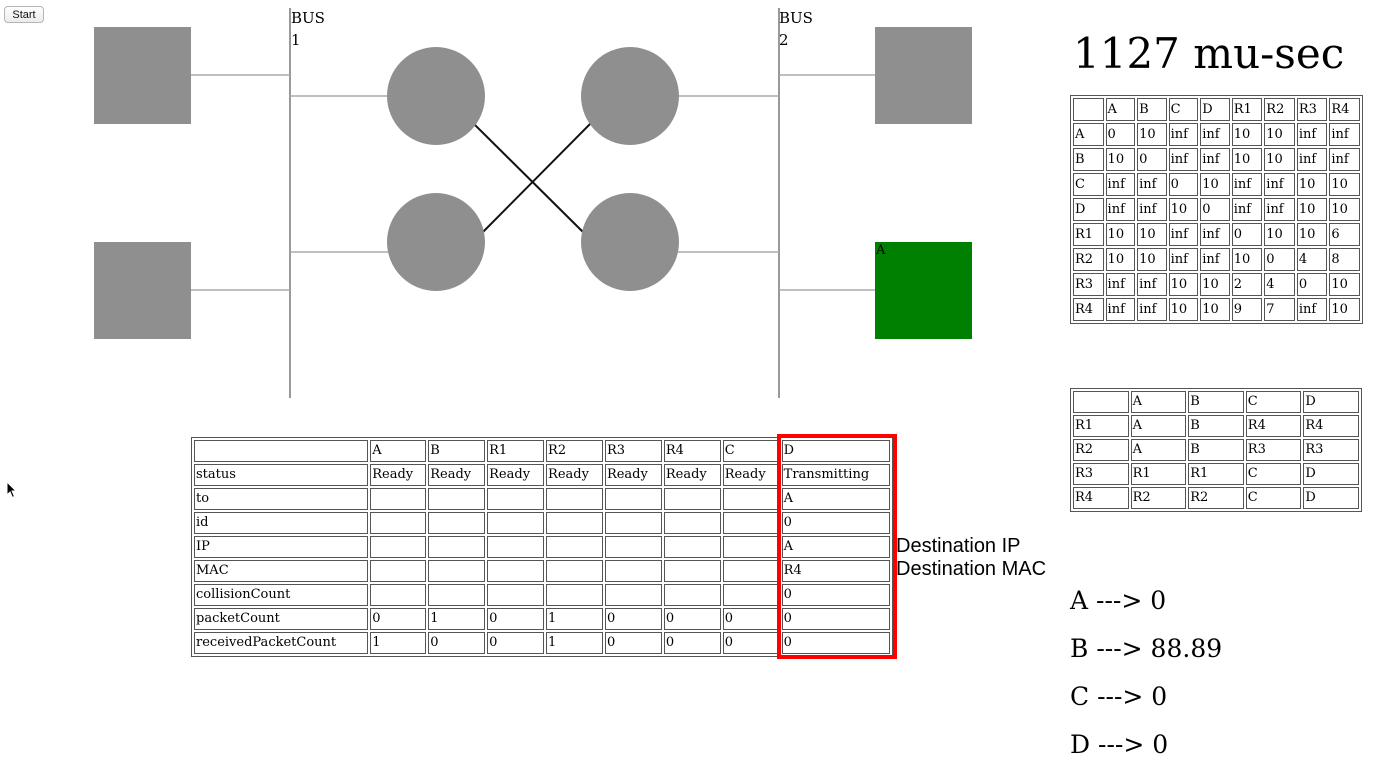  Describe the element at coordinates (1279, 309) in the screenshot. I see `table-cell: 7` at that location.